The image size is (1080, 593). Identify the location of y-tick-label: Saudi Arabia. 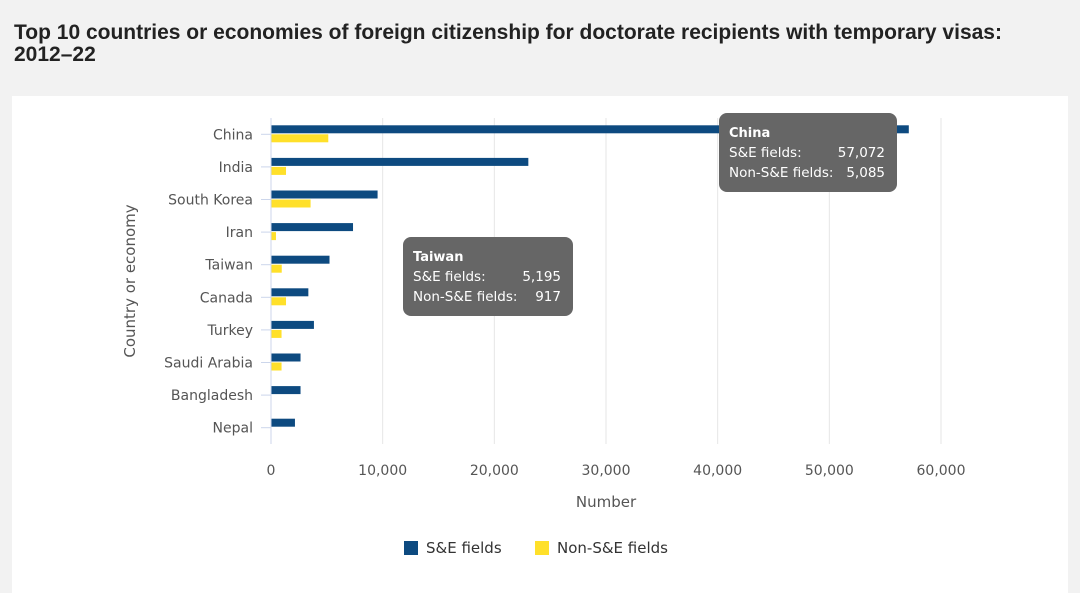
(208, 364).